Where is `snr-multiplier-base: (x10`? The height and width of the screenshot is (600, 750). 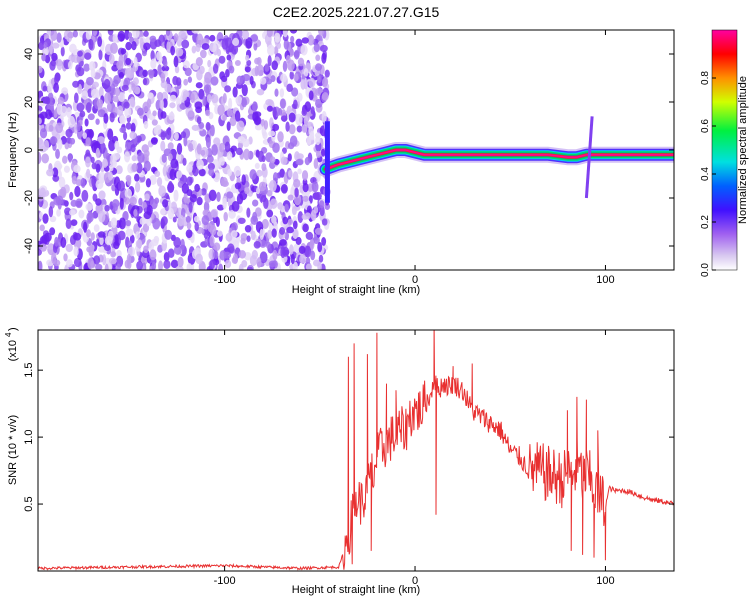 snr-multiplier-base: (x10 is located at coordinates (13, 350).